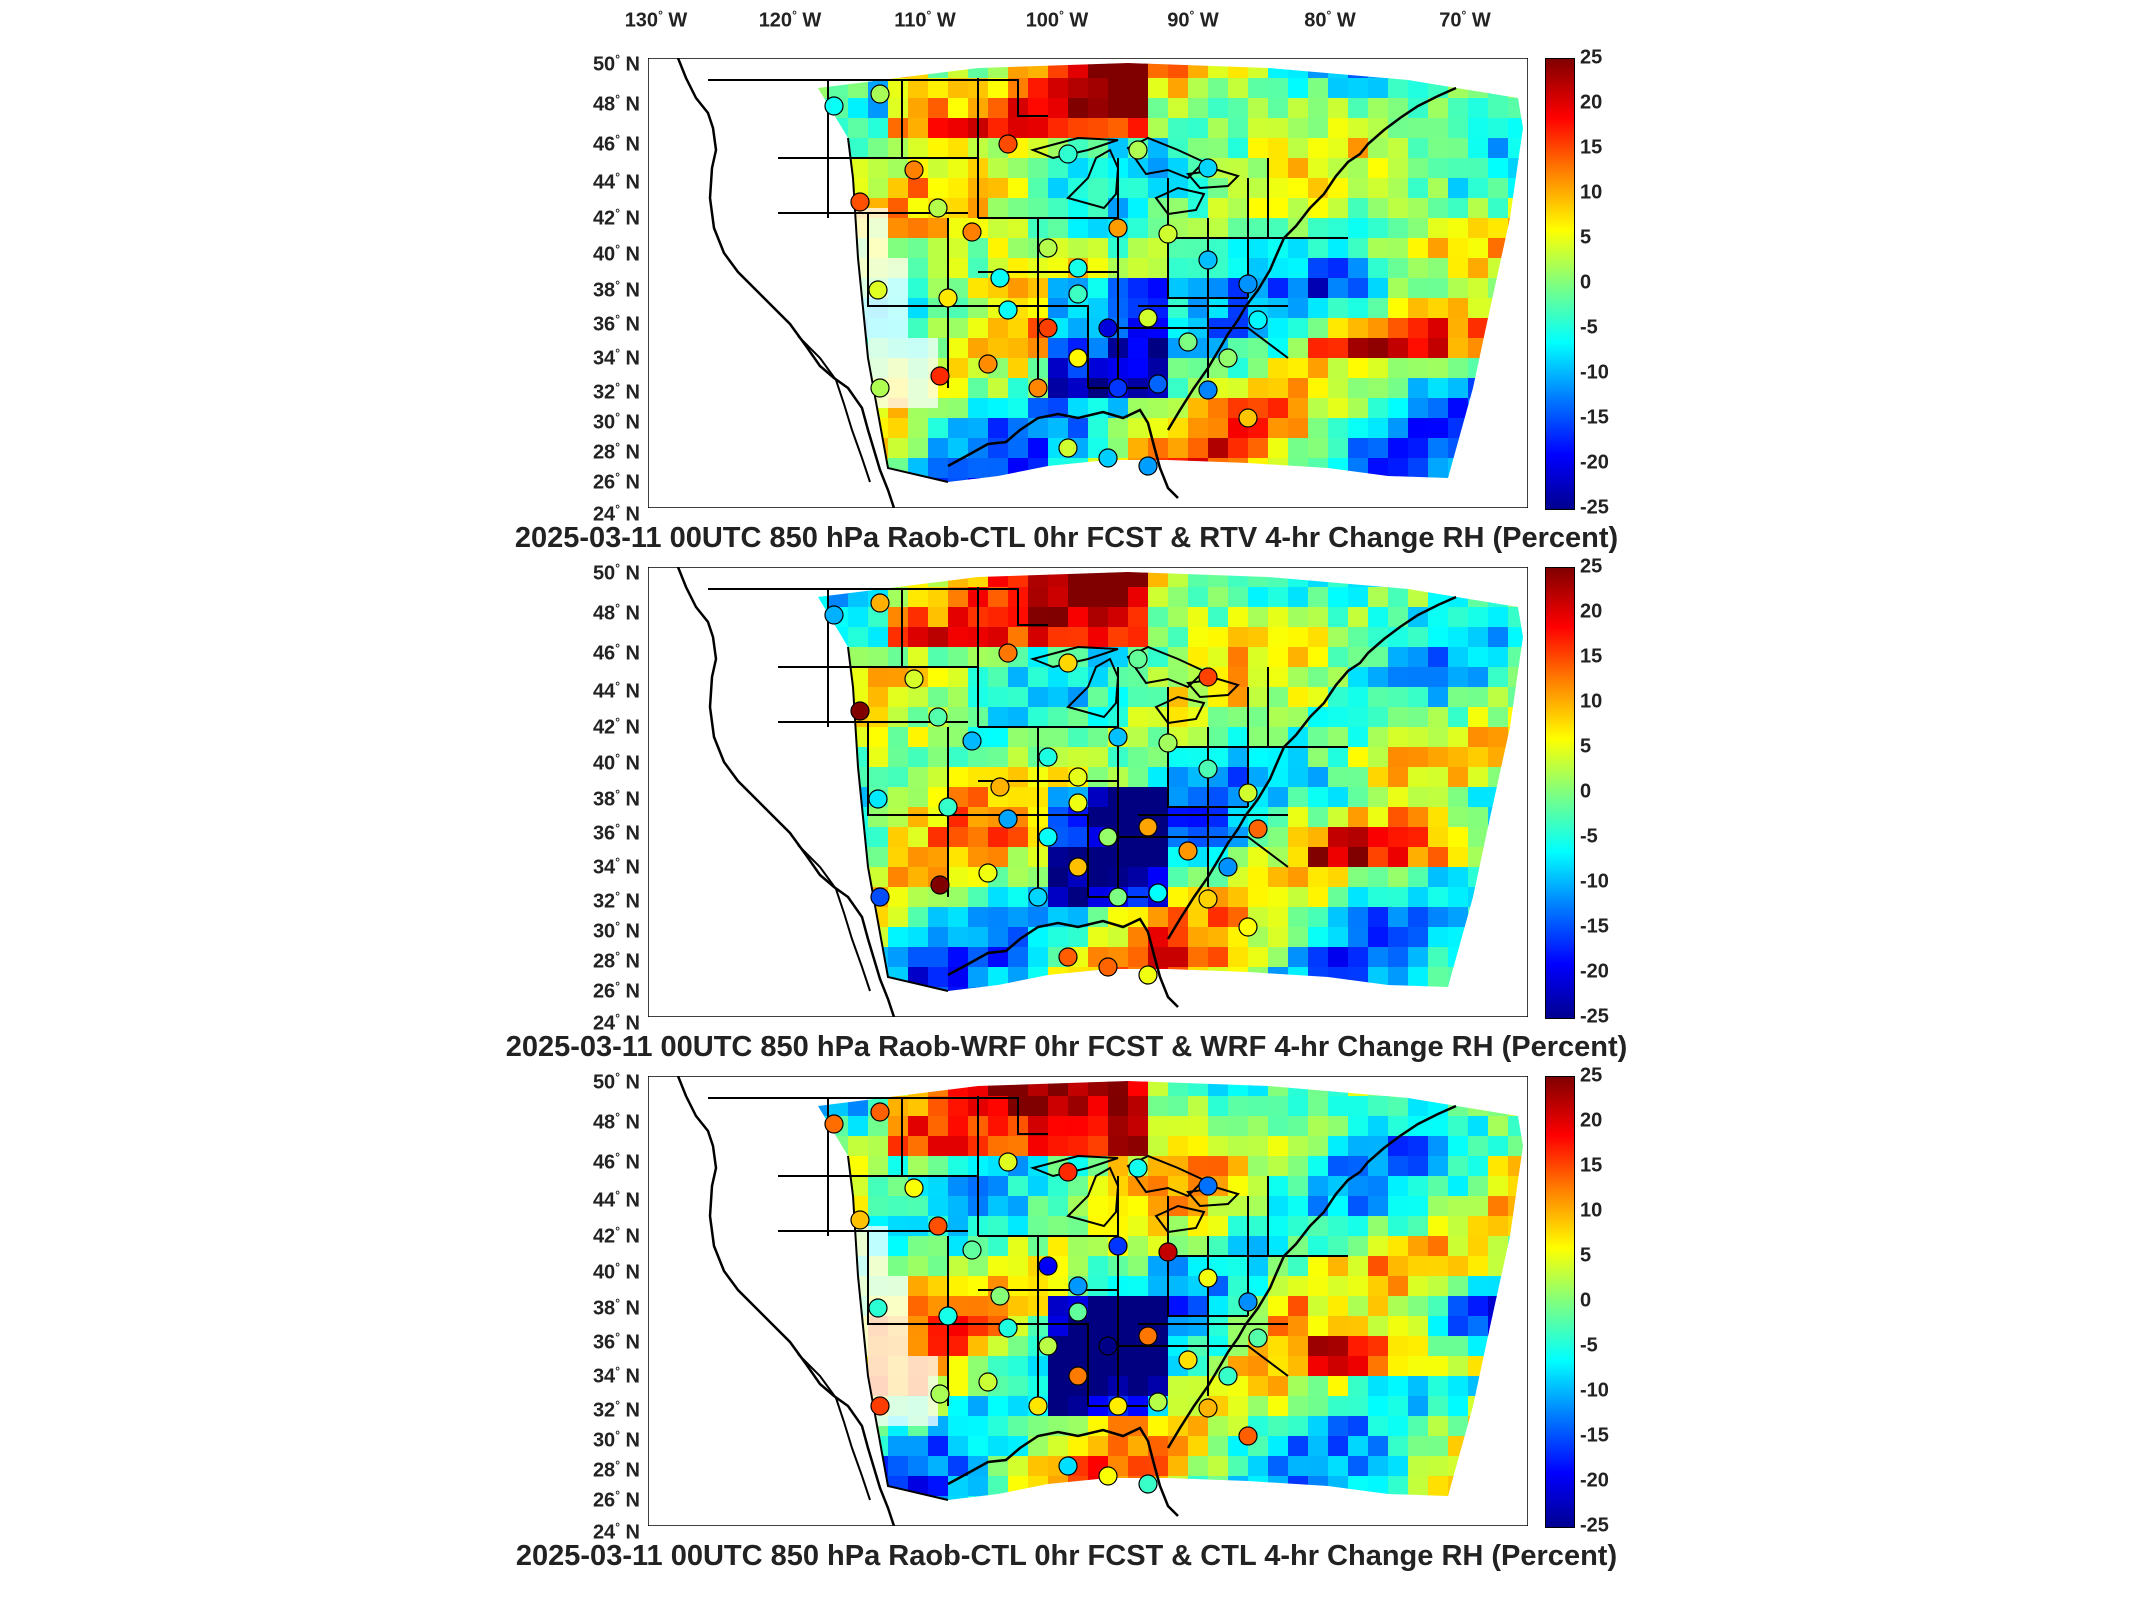  I want to click on latitude-label: 36° N, so click(616, 324).